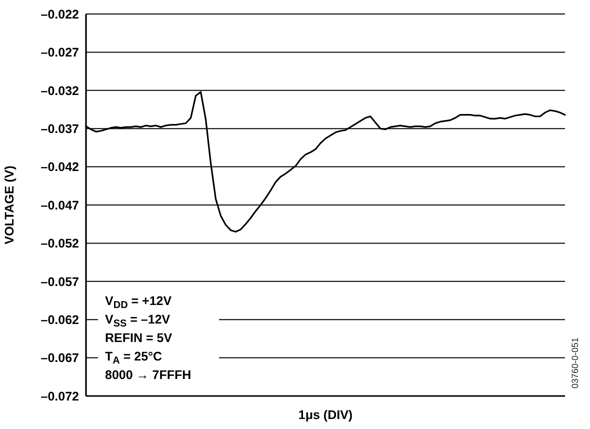 Image resolution: width=590 pixels, height=429 pixels. What do you see at coordinates (60, 205) in the screenshot?
I see `y-tick-label: –0.047` at bounding box center [60, 205].